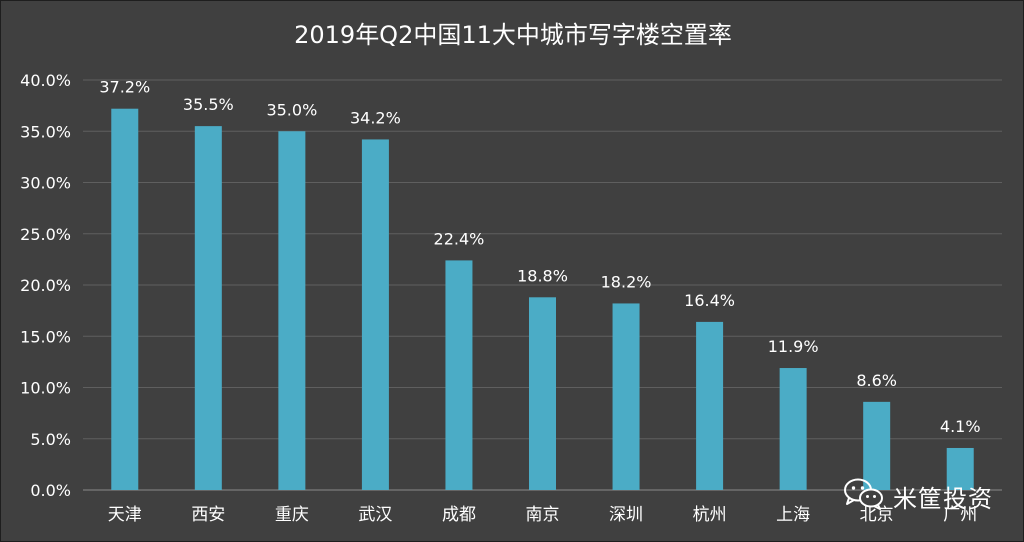 The height and width of the screenshot is (542, 1024). Describe the element at coordinates (626, 515) in the screenshot. I see `x-tick-label: 深圳` at that location.